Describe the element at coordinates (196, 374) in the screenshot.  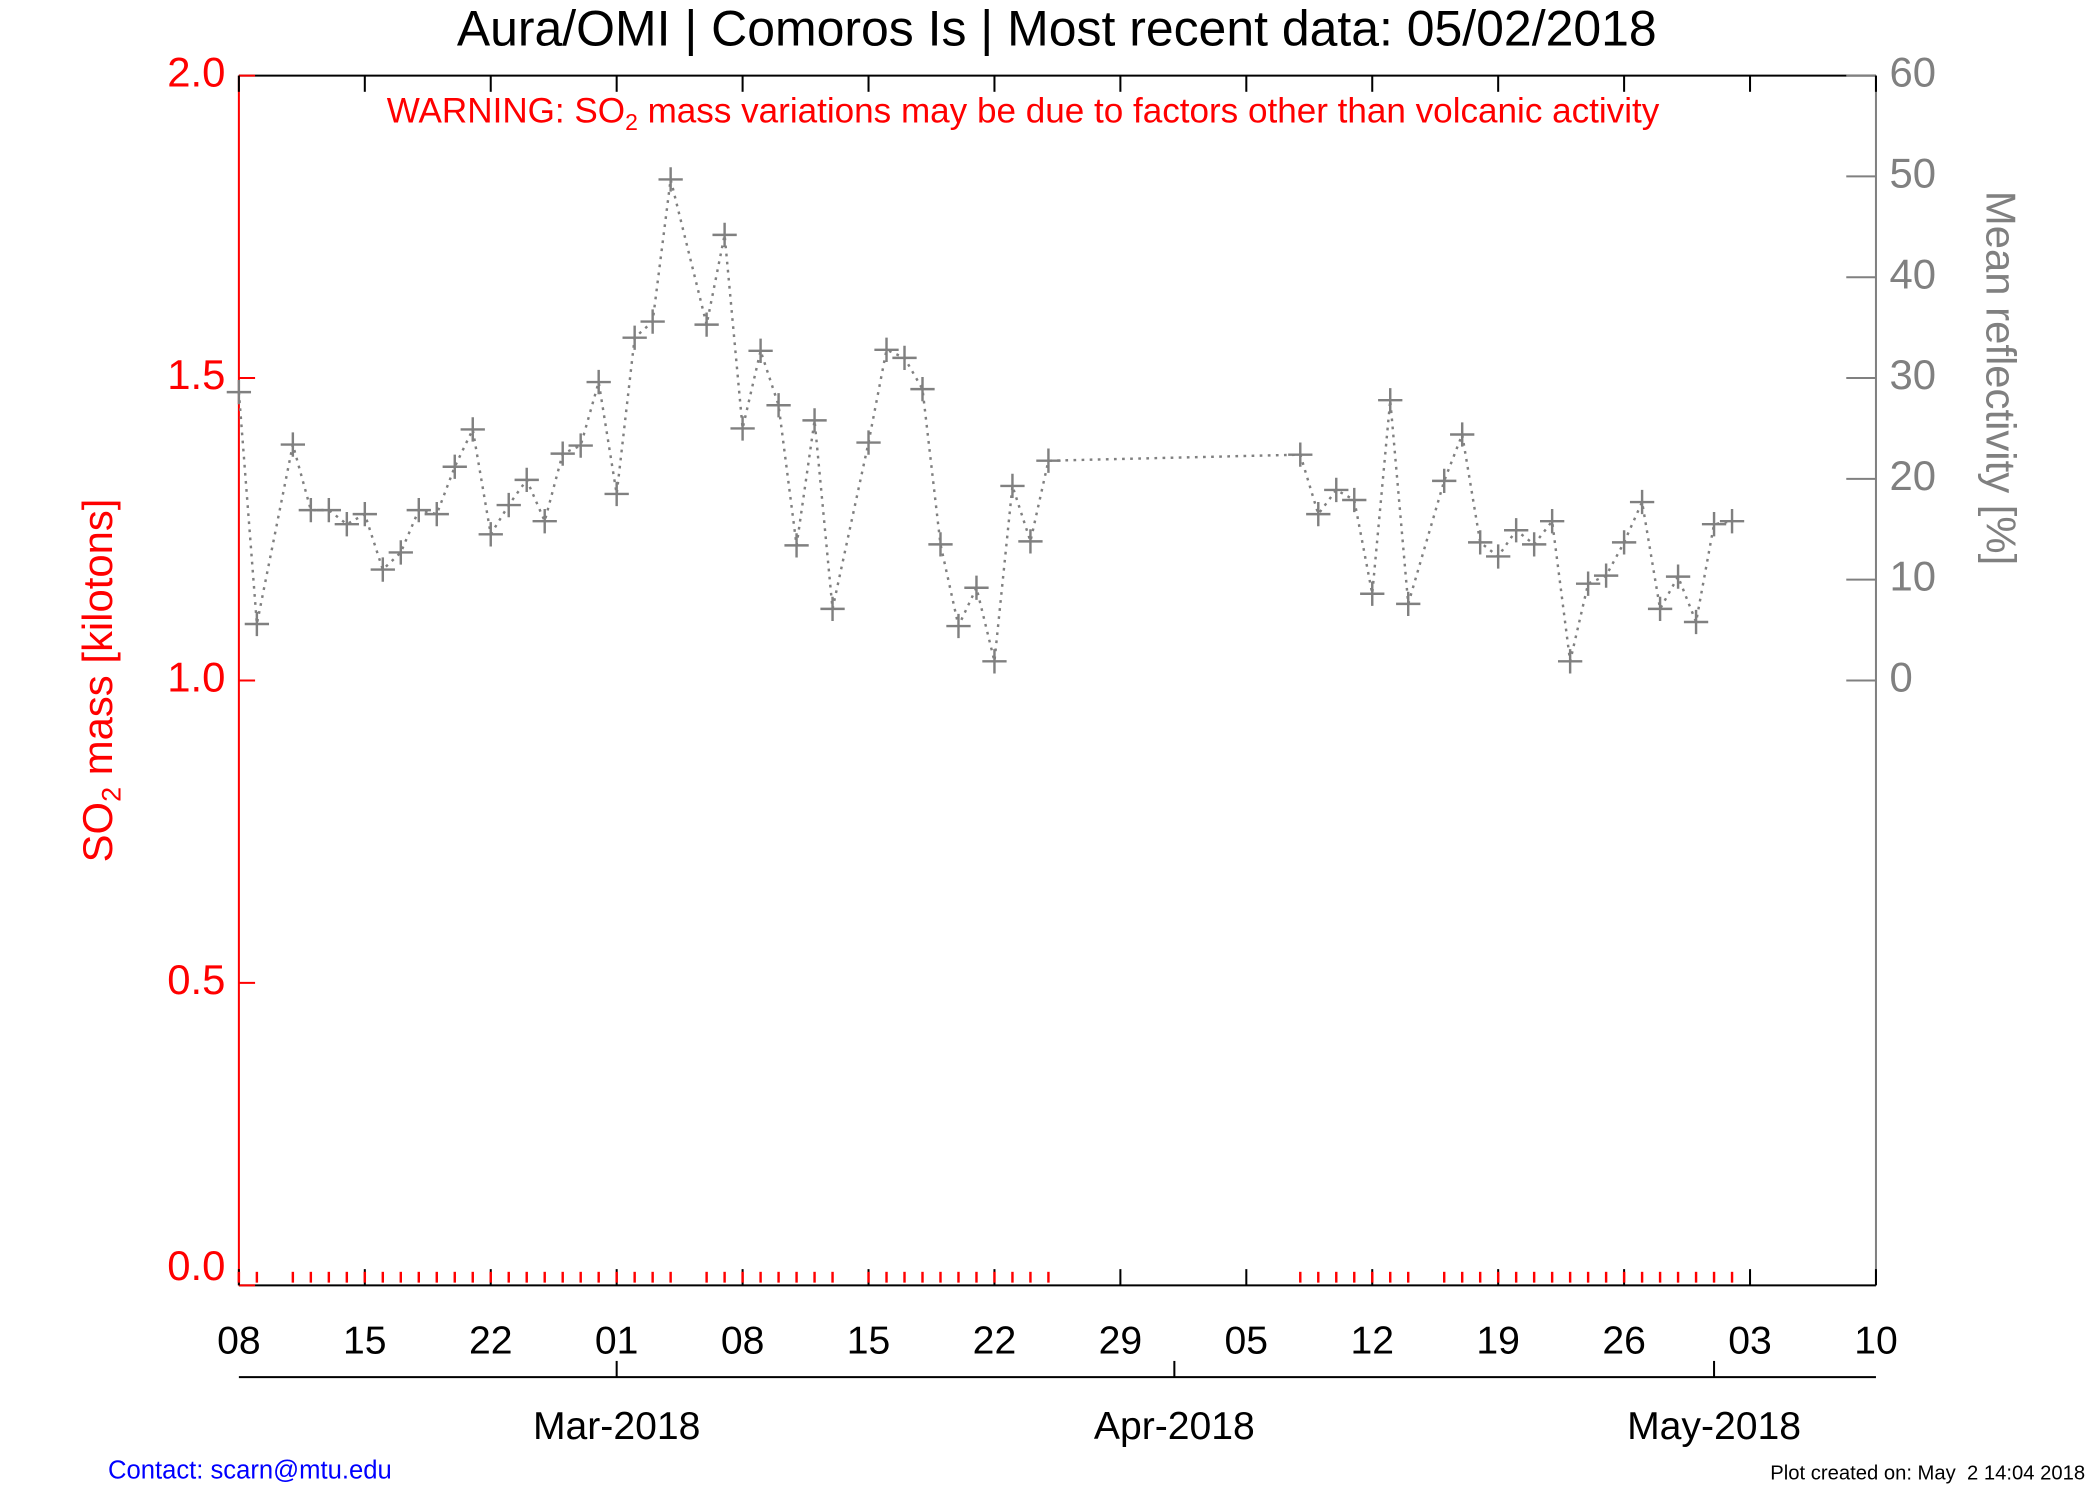
I see `y-tick-label: 1.5` at that location.